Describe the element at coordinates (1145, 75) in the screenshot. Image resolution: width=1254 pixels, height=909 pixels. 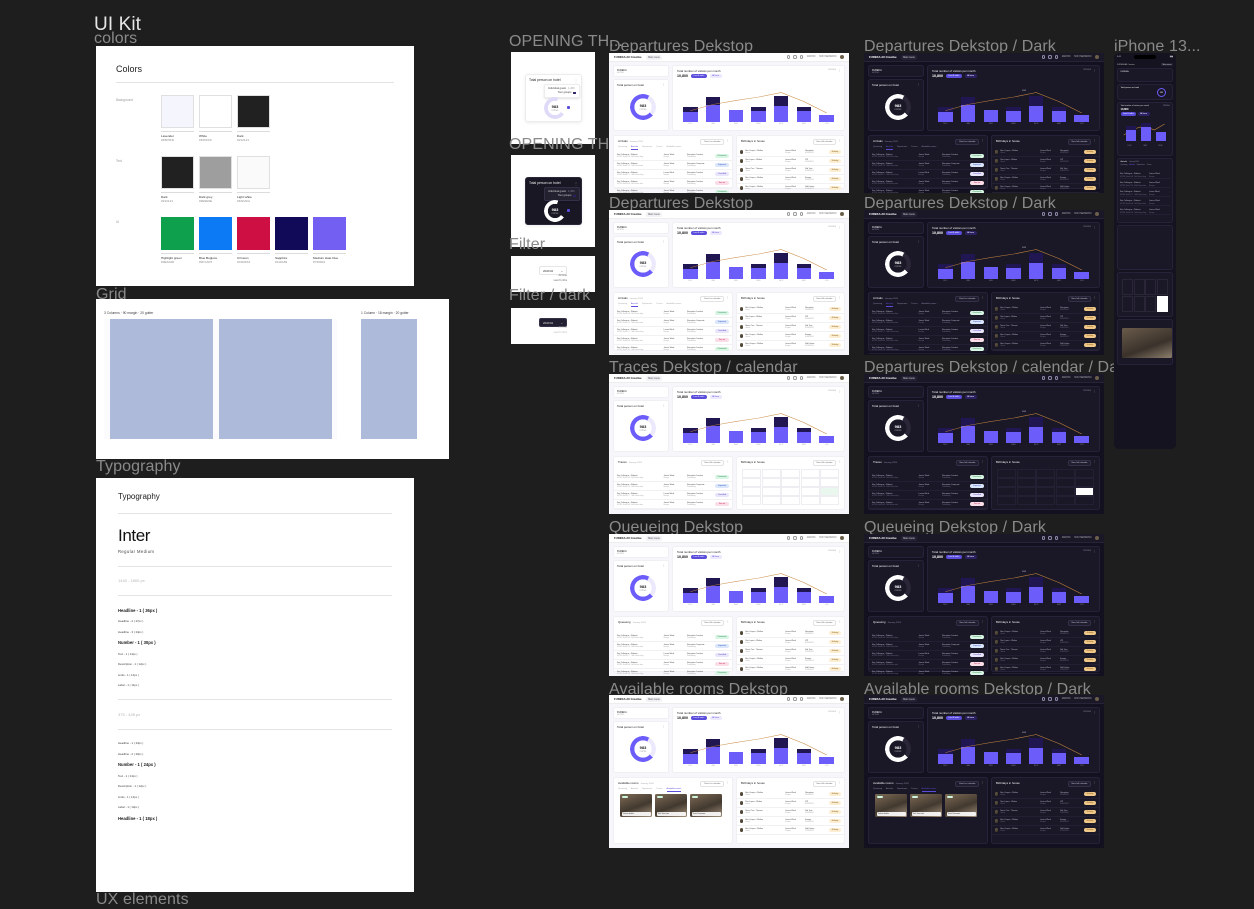
I see `phone-hotel-card: FUREKA` at that location.